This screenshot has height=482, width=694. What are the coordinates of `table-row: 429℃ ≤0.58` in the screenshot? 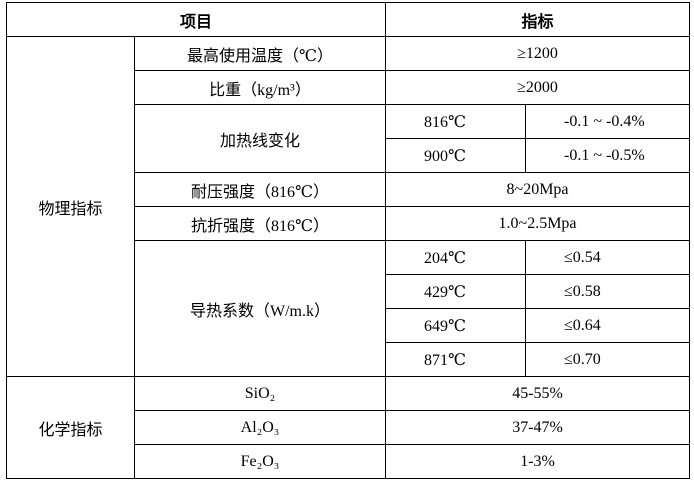 It's located at (349, 291).